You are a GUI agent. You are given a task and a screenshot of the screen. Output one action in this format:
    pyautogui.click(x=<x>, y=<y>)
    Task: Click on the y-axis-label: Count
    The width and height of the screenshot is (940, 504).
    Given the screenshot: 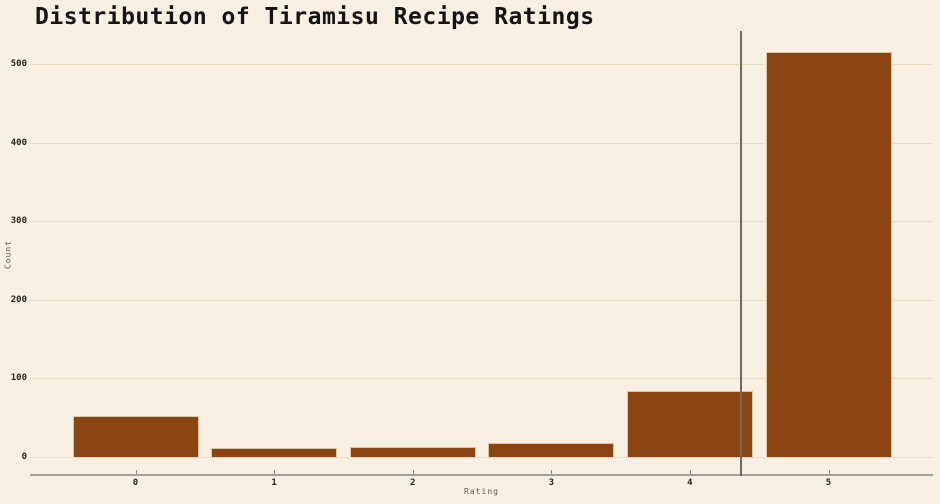 What is the action you would take?
    pyautogui.click(x=8, y=254)
    